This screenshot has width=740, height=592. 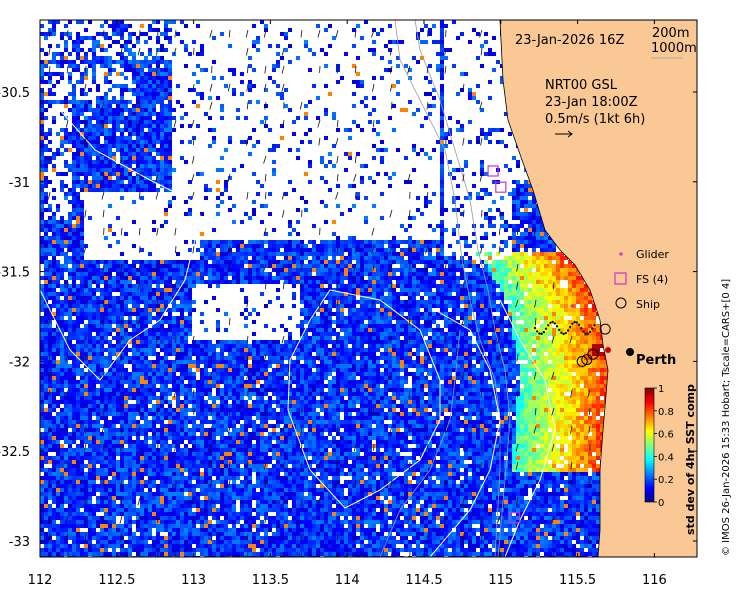 What do you see at coordinates (670, 33) in the screenshot?
I see `isobath-label-200m: 200m` at bounding box center [670, 33].